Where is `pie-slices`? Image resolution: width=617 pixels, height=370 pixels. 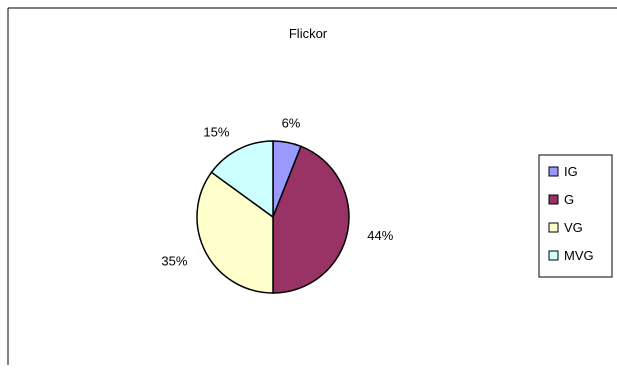
pie-slices is located at coordinates (273, 217).